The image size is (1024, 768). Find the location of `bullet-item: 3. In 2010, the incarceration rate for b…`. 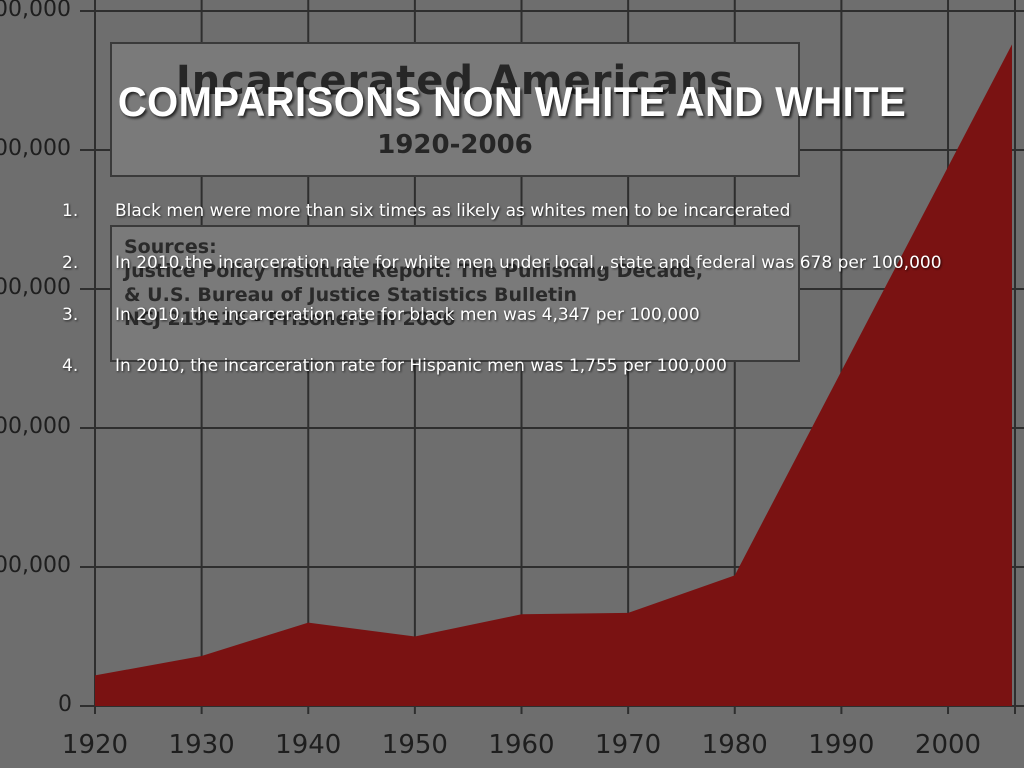

bullet-item: 3. In 2010, the incarceration rate for b… is located at coordinates (512, 317).